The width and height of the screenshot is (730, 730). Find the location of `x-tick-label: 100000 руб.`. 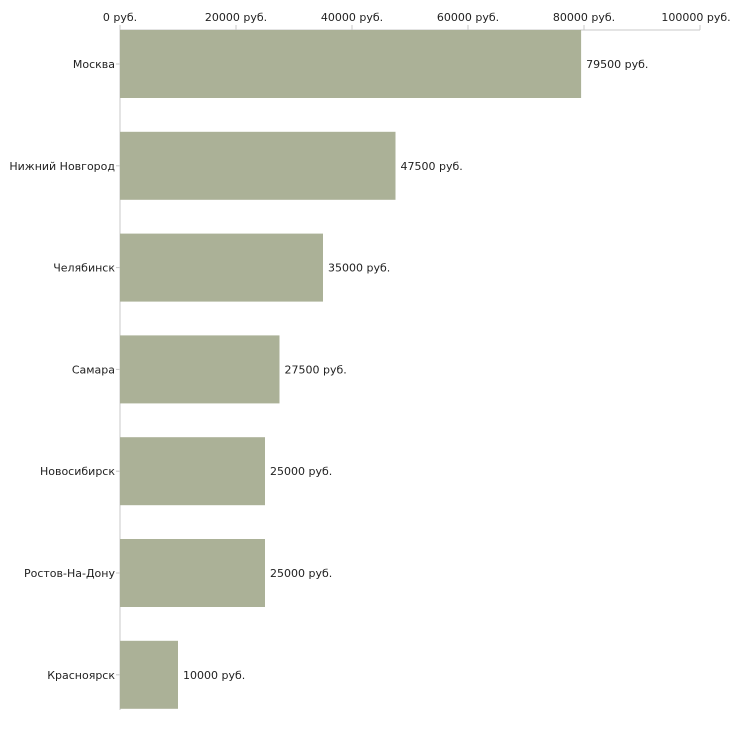

x-tick-label: 100000 руб. is located at coordinates (695, 17).